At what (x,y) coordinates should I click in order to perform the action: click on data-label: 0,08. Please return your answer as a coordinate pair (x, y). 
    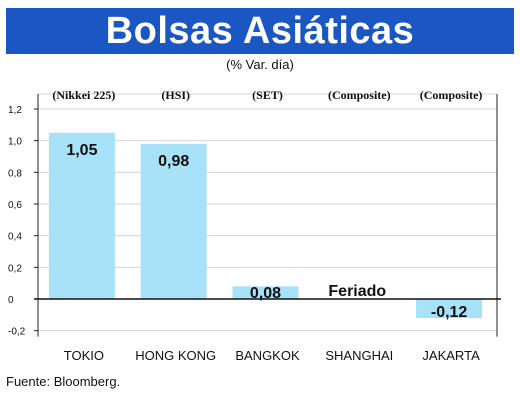
    Looking at the image, I should click on (265, 293).